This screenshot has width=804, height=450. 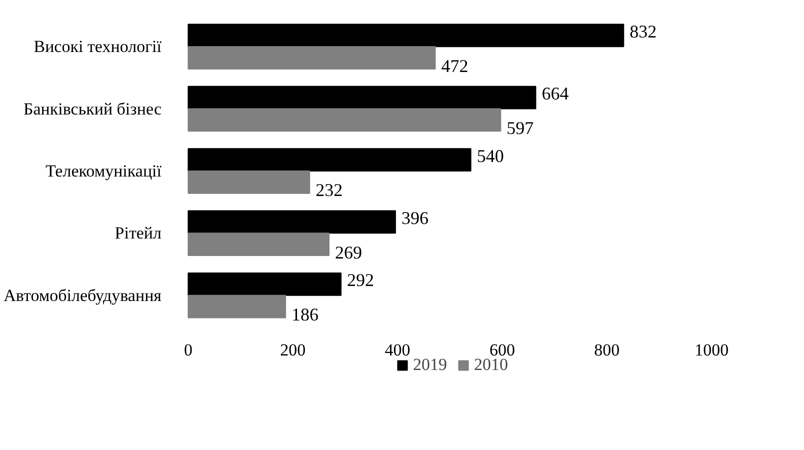 I want to click on y-tick-label: Автомобілебудування, so click(x=83, y=295).